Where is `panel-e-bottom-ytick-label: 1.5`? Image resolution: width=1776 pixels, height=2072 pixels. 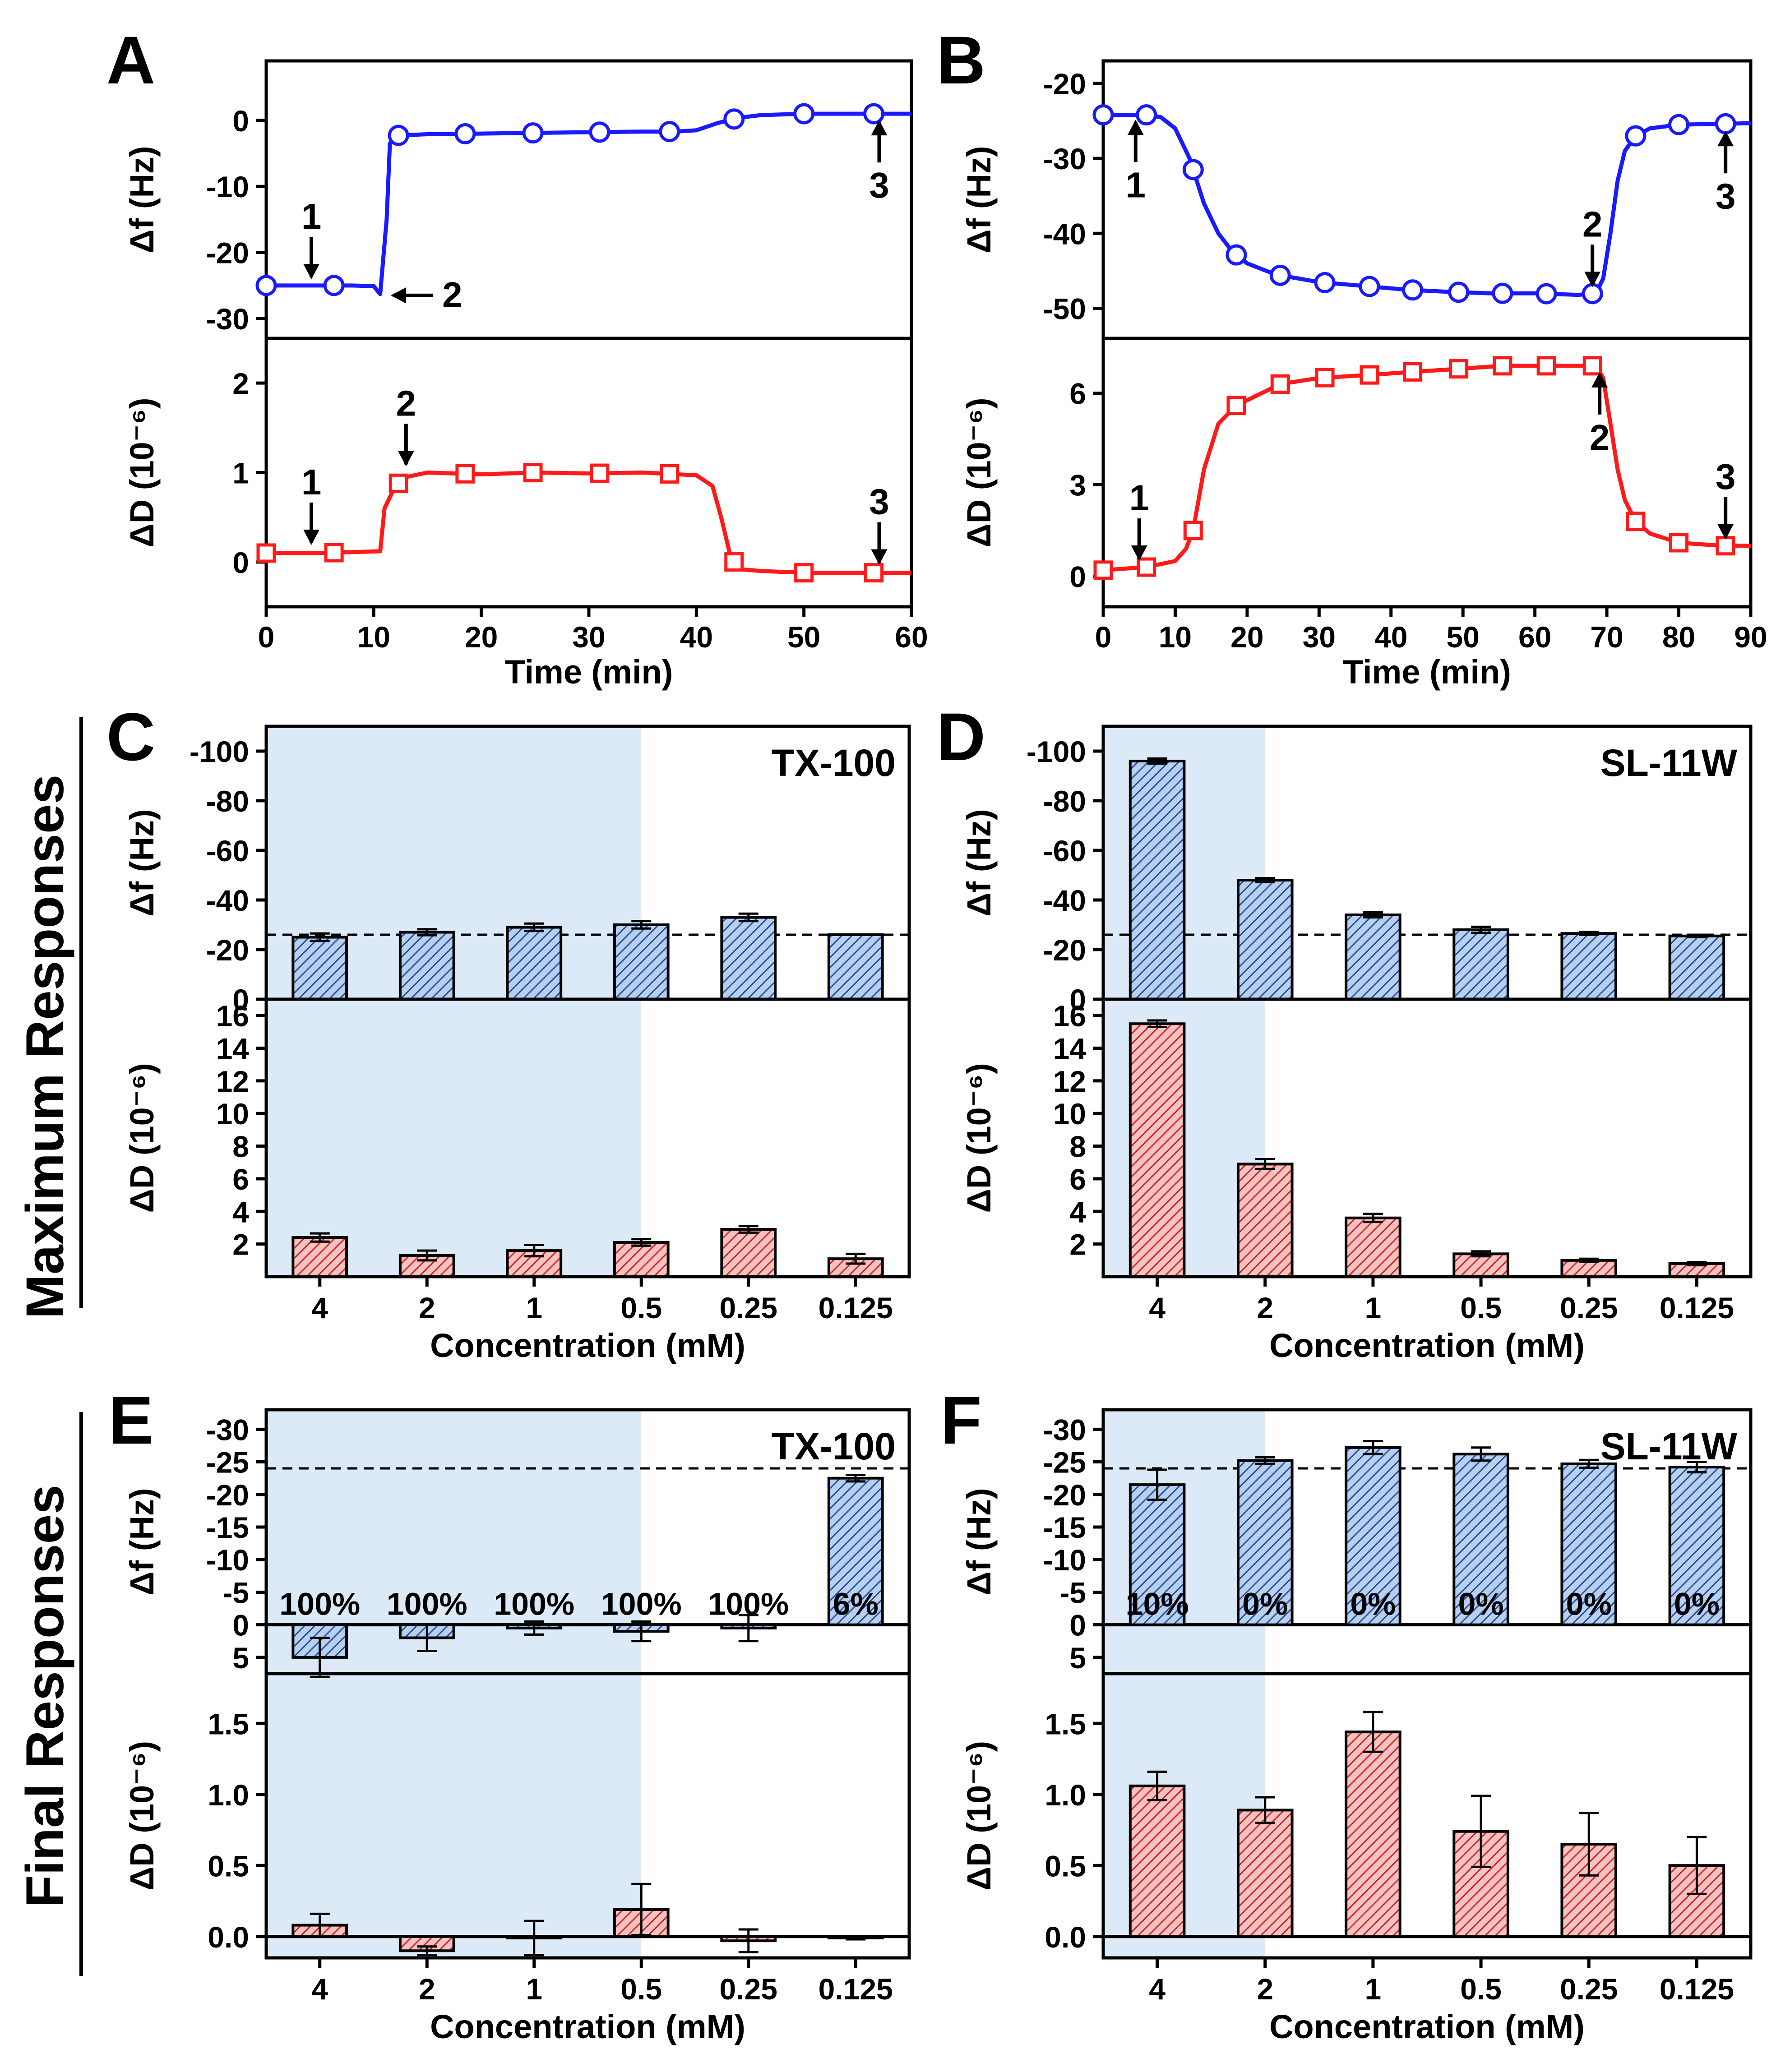 panel-e-bottom-ytick-label: 1.5 is located at coordinates (228, 1723).